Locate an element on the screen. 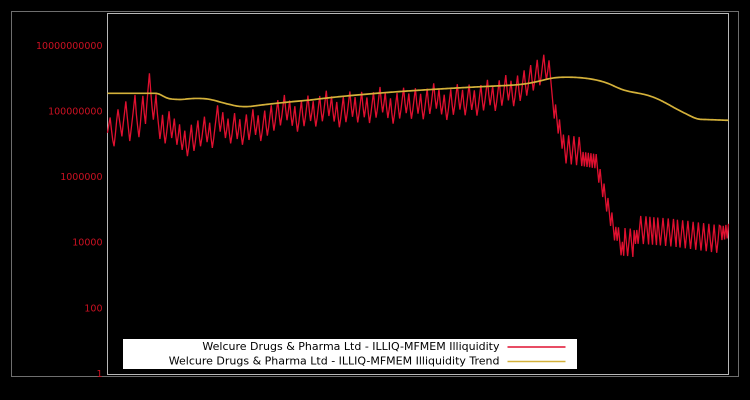 The width and height of the screenshot is (750, 400). y-axis-tick-label: 1 is located at coordinates (99, 374).